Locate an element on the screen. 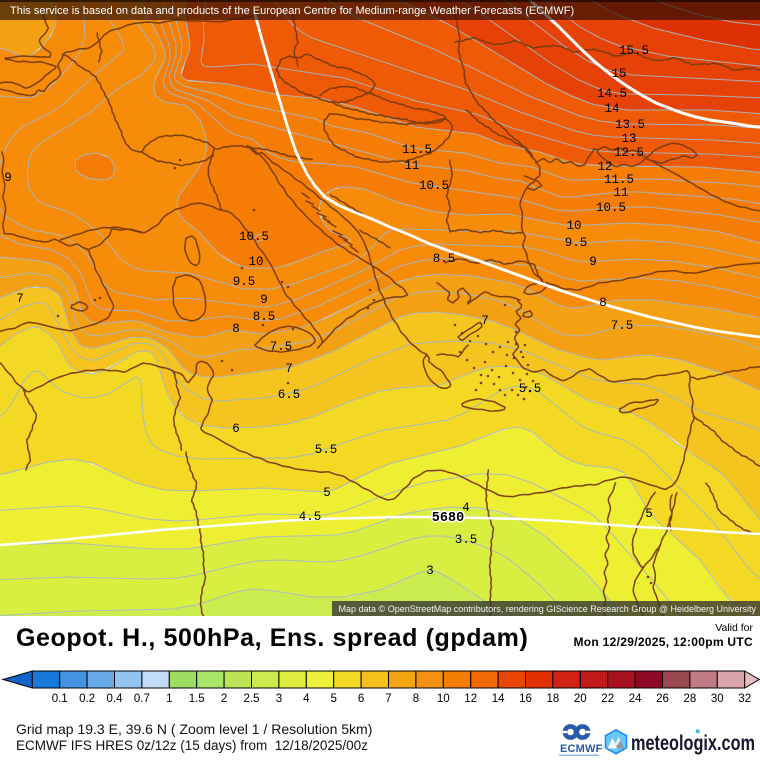 This screenshot has height=767, width=760. svg-text: 12.5 is located at coordinates (629, 153).